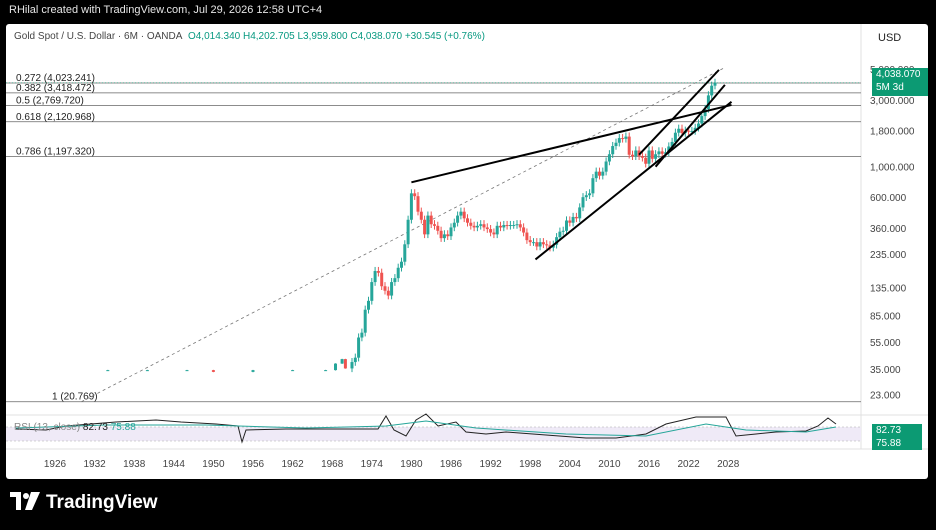 The height and width of the screenshot is (530, 936). What do you see at coordinates (885, 316) in the screenshot?
I see `price-axis-tick: 85.000` at bounding box center [885, 316].